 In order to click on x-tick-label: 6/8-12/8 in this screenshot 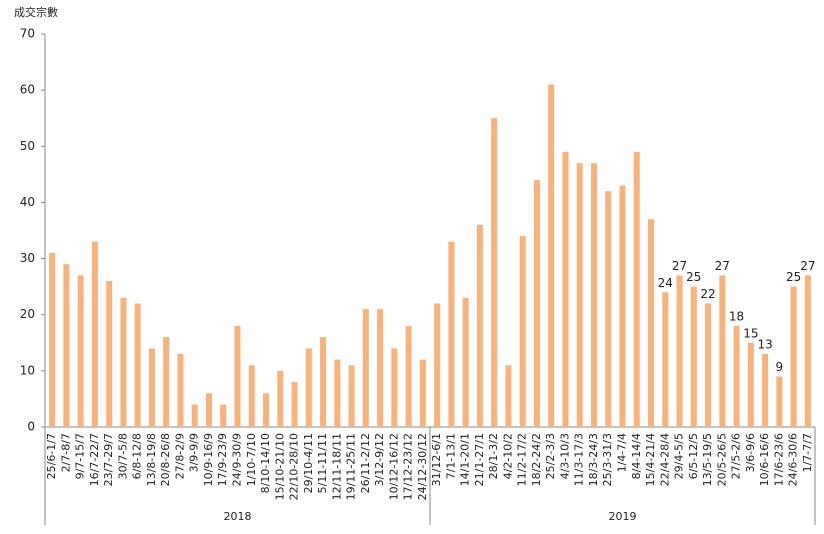, I will do `click(137, 456)`.